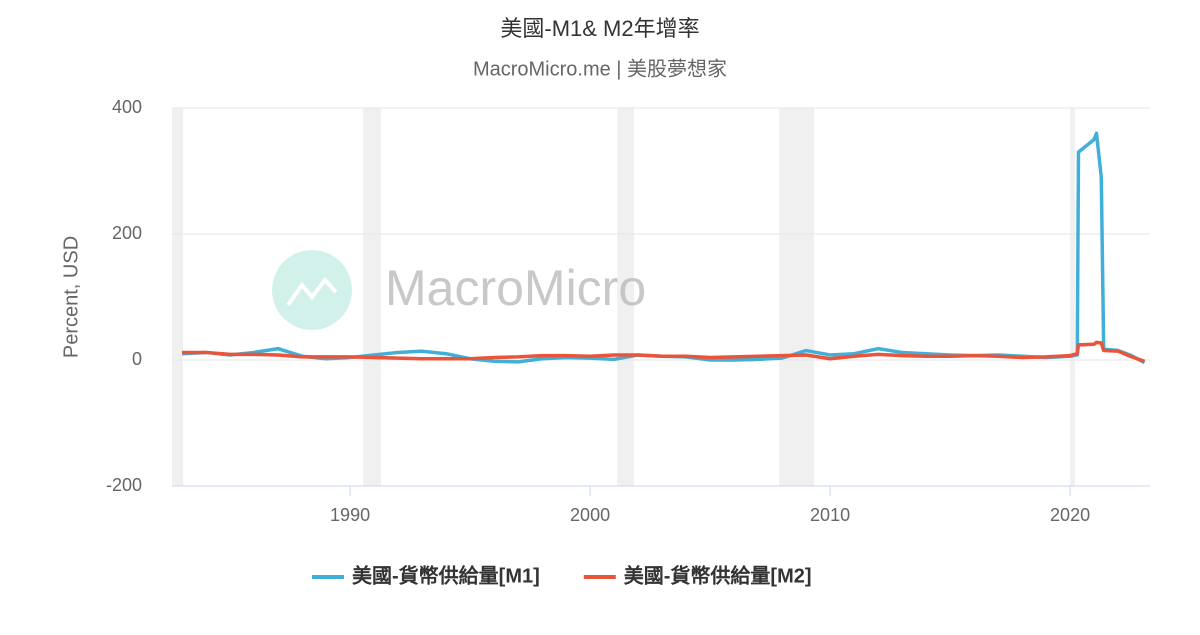  I want to click on x-tick-label: 2020, so click(1070, 515).